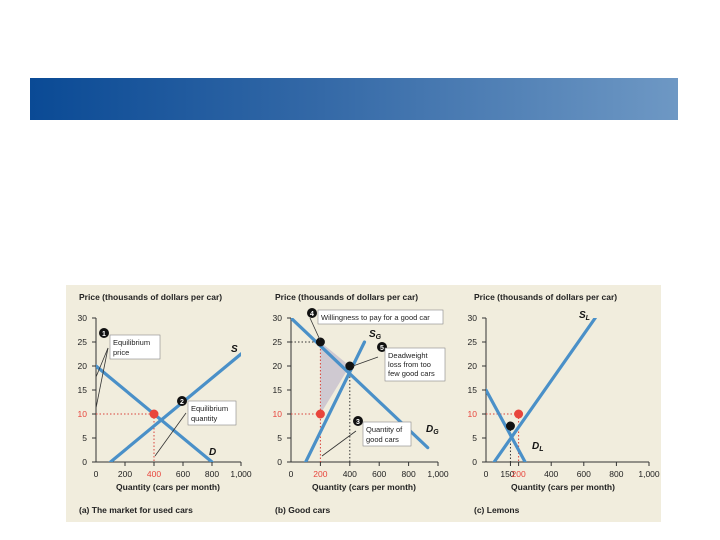  I want to click on svg-text: 4, so click(312, 314).